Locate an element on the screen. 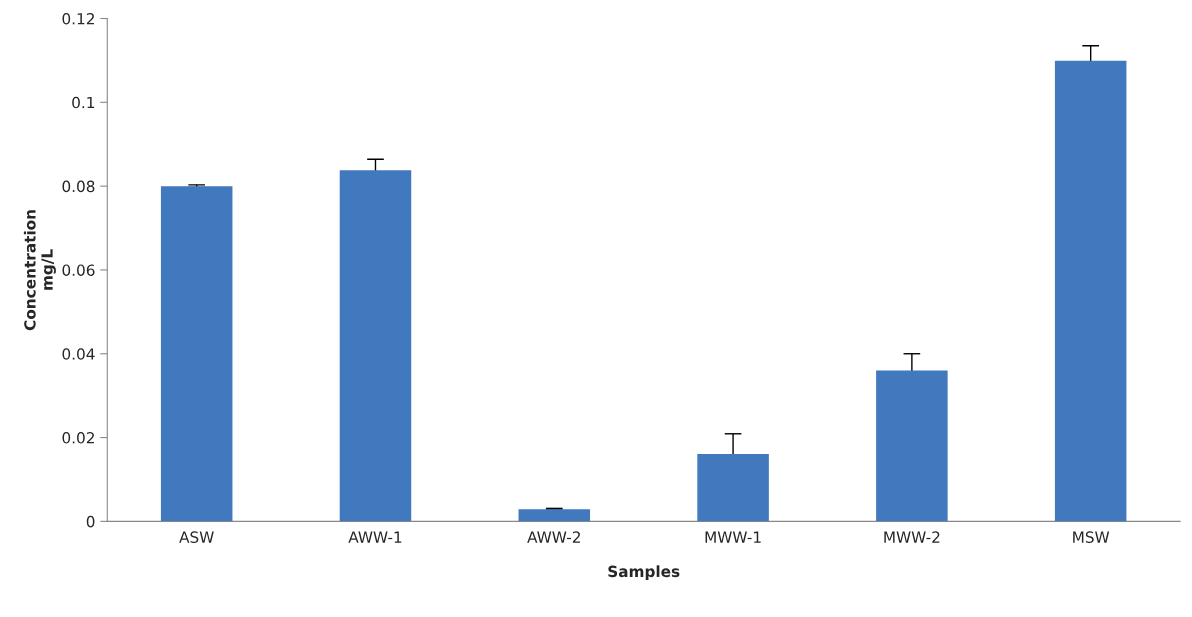  y-tick-label: 0.02 is located at coordinates (78, 438).